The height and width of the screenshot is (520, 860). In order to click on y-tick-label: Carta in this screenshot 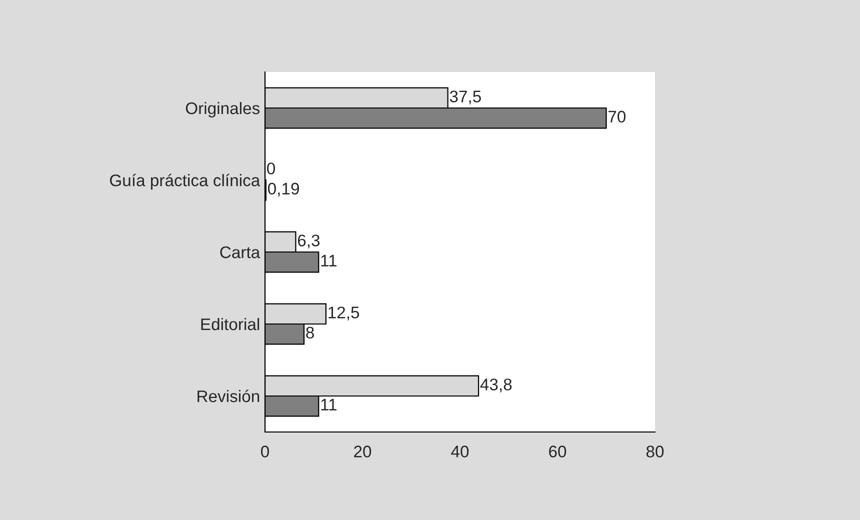, I will do `click(240, 252)`.